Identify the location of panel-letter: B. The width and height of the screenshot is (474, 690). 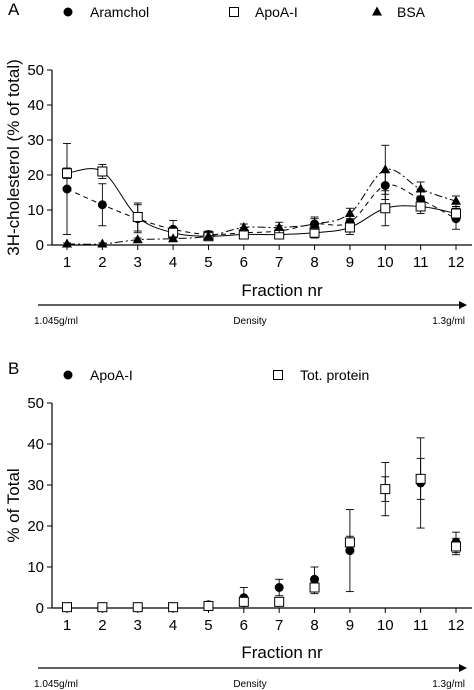
(13, 368).